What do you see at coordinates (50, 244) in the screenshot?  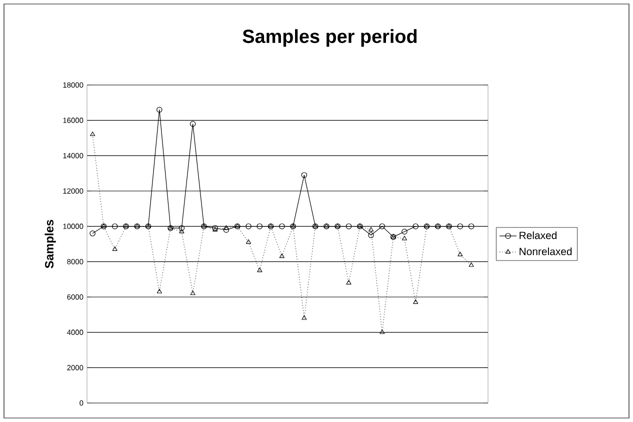 I see `y-axis-title: Samples` at bounding box center [50, 244].